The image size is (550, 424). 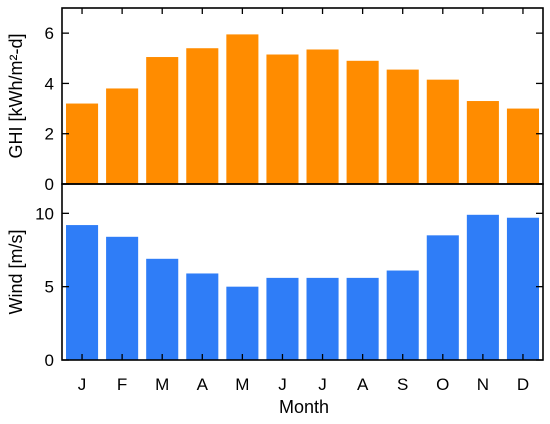 What do you see at coordinates (282, 384) in the screenshot?
I see `xtick-label-6: J` at bounding box center [282, 384].